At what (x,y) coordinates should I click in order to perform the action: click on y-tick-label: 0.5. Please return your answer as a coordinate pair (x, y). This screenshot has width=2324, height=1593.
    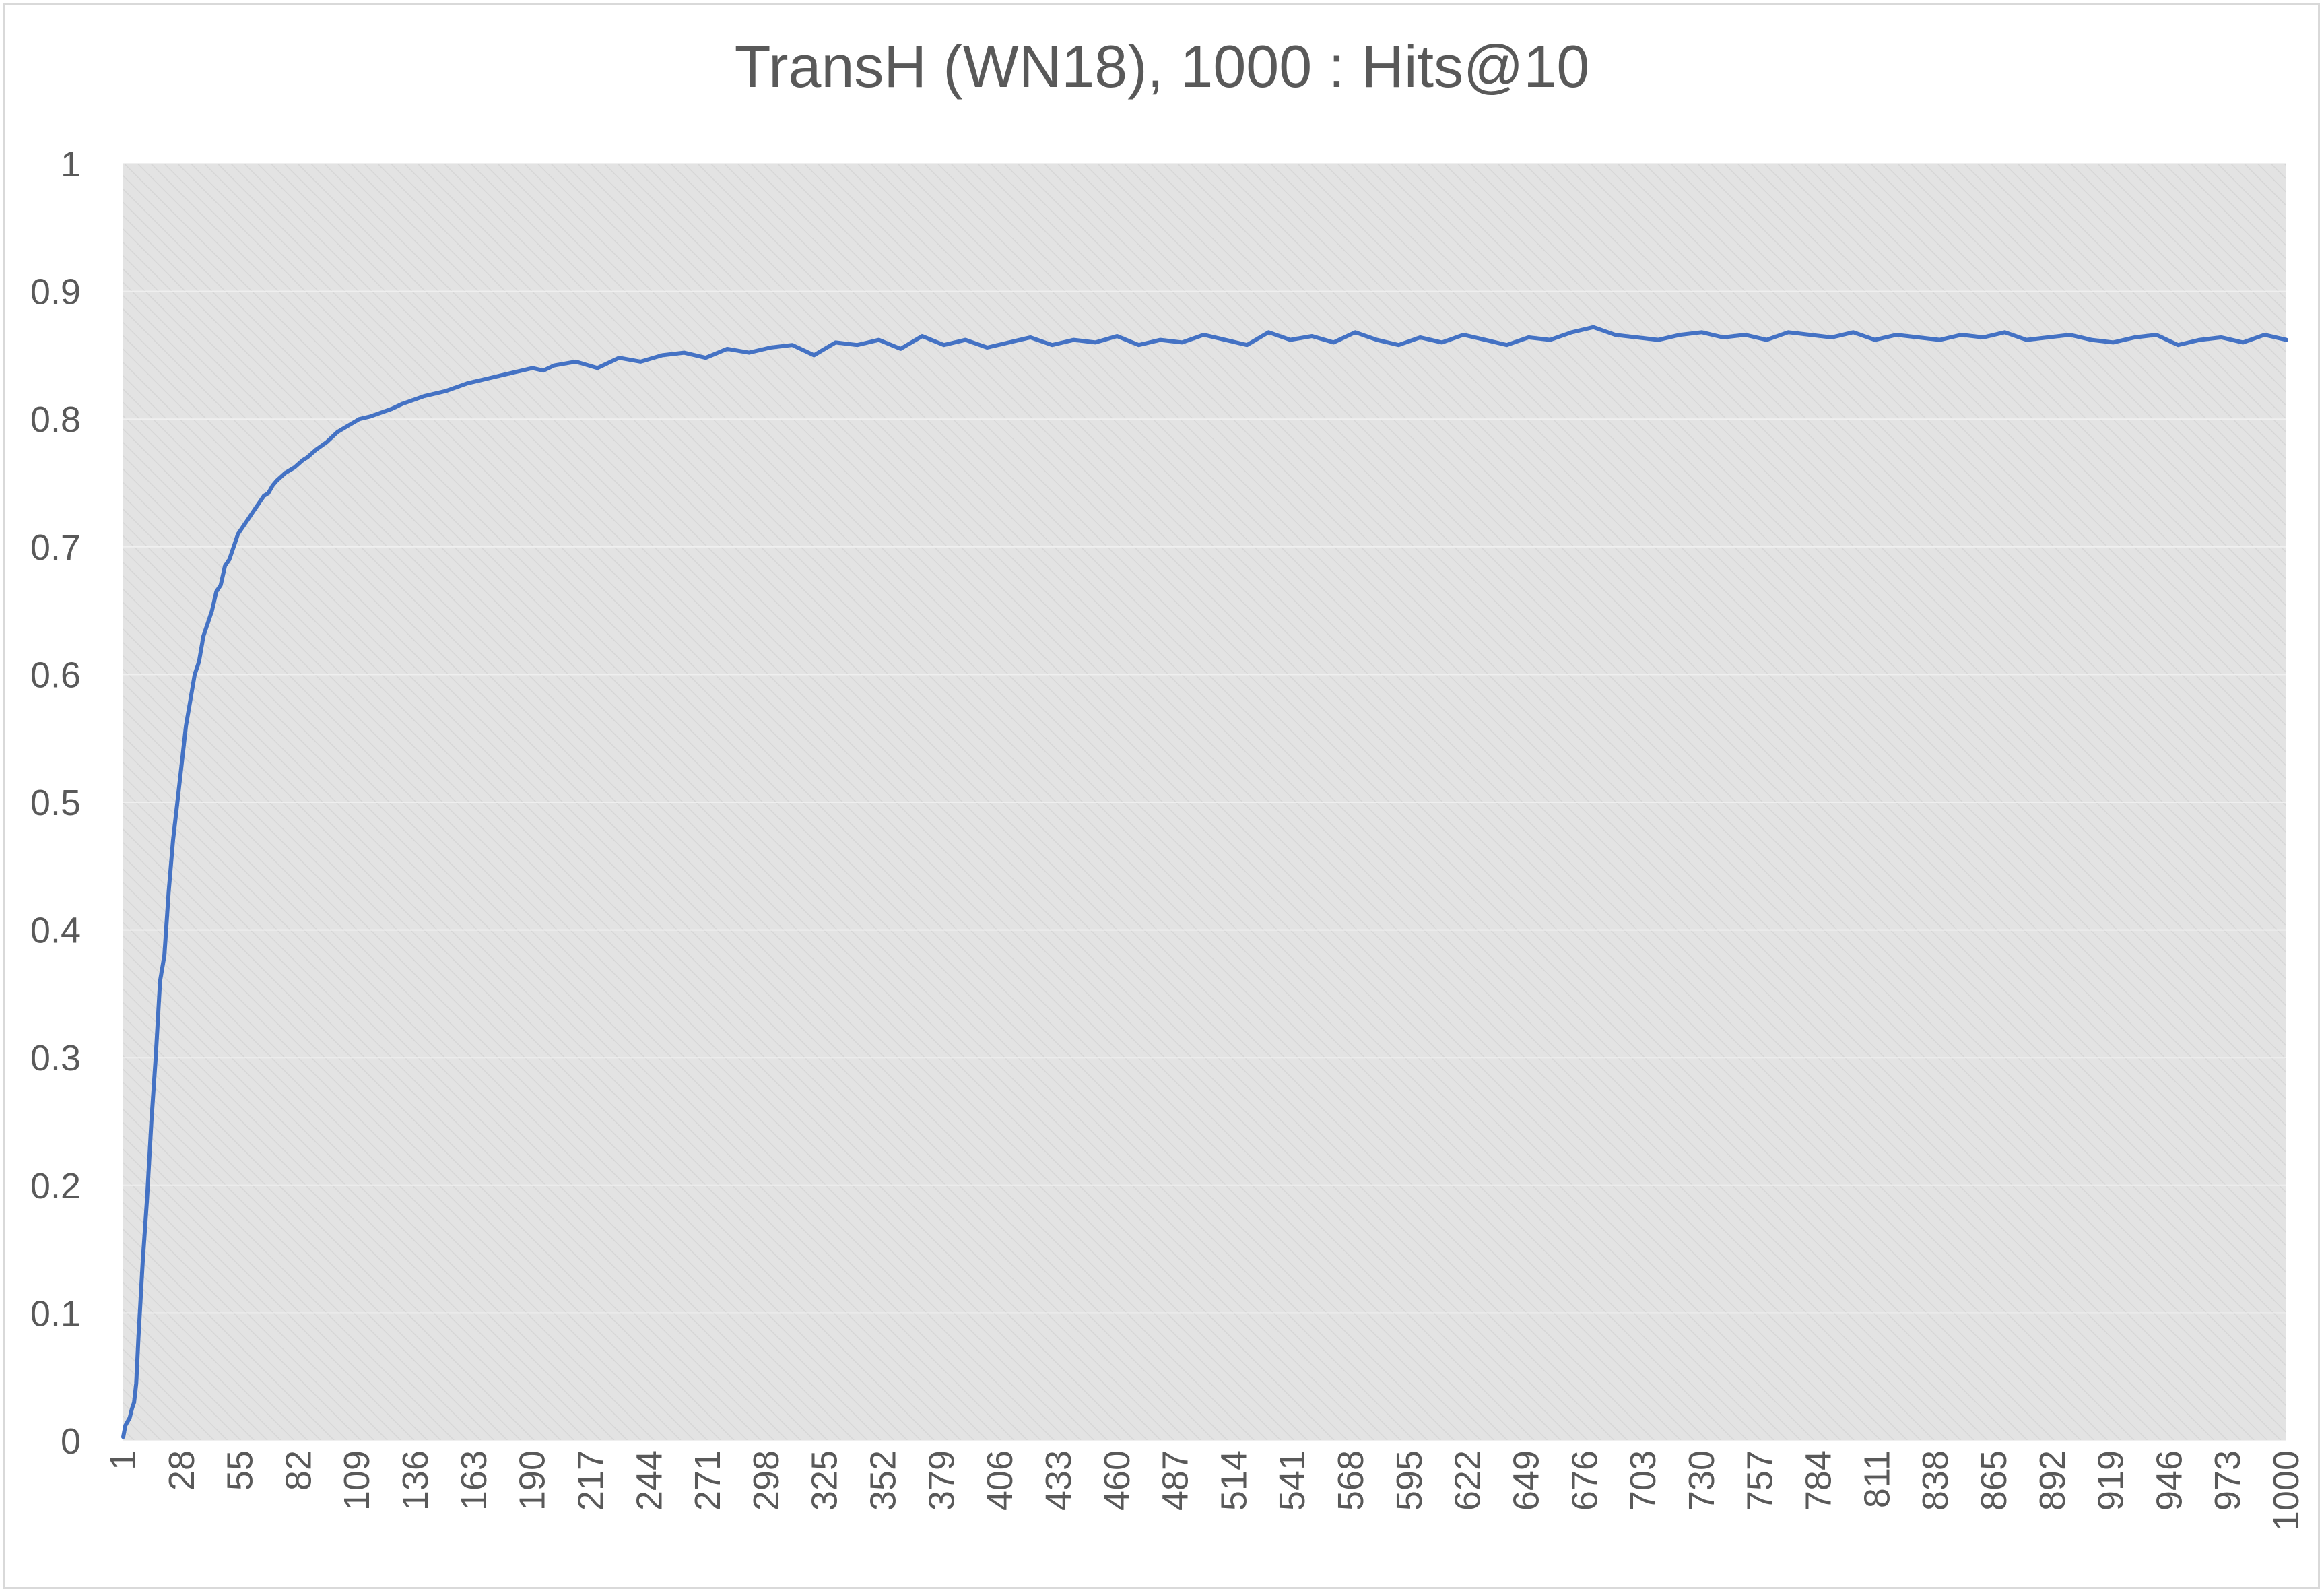
    Looking at the image, I should click on (56, 803).